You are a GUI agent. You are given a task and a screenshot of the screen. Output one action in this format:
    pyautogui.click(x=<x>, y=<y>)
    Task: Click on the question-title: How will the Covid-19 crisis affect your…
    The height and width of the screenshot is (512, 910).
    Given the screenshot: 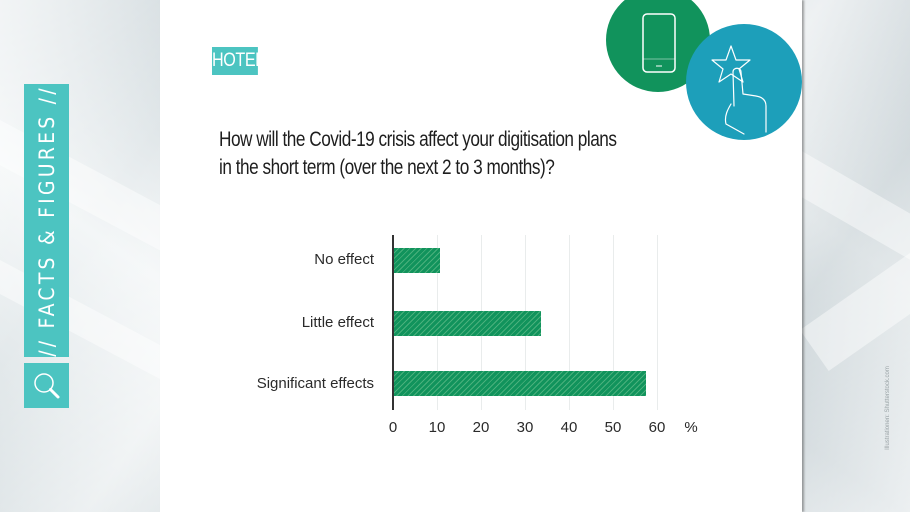 What is the action you would take?
    pyautogui.click(x=418, y=154)
    